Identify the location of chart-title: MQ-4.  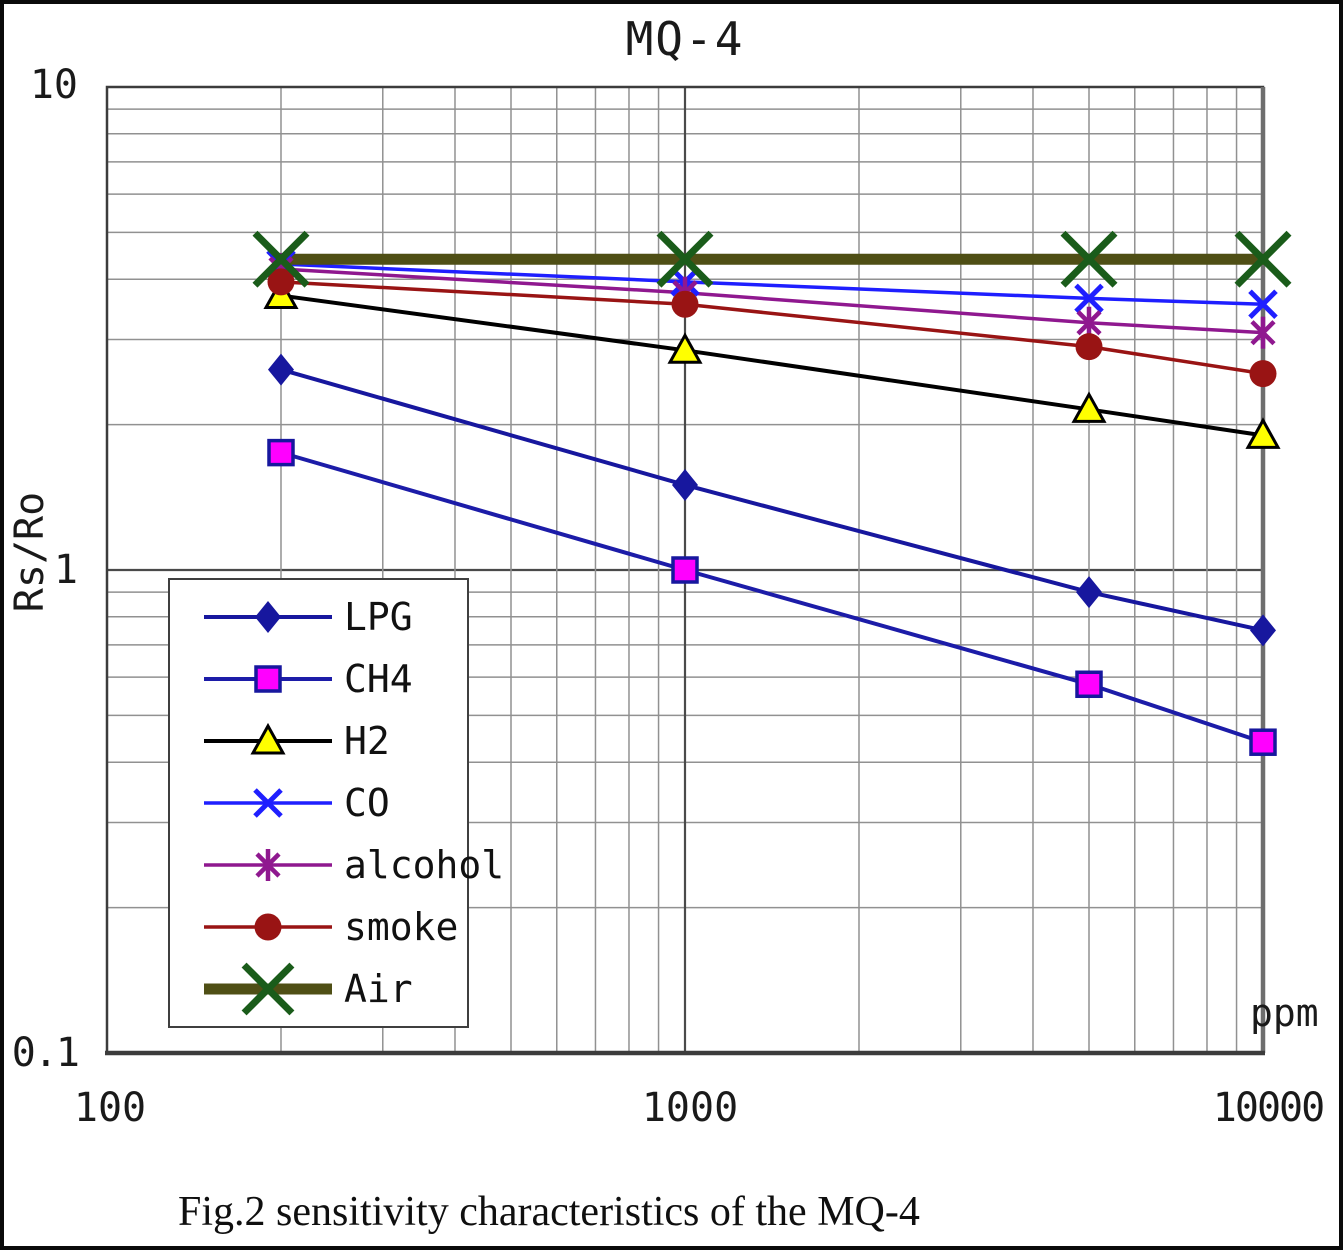
(685, 39).